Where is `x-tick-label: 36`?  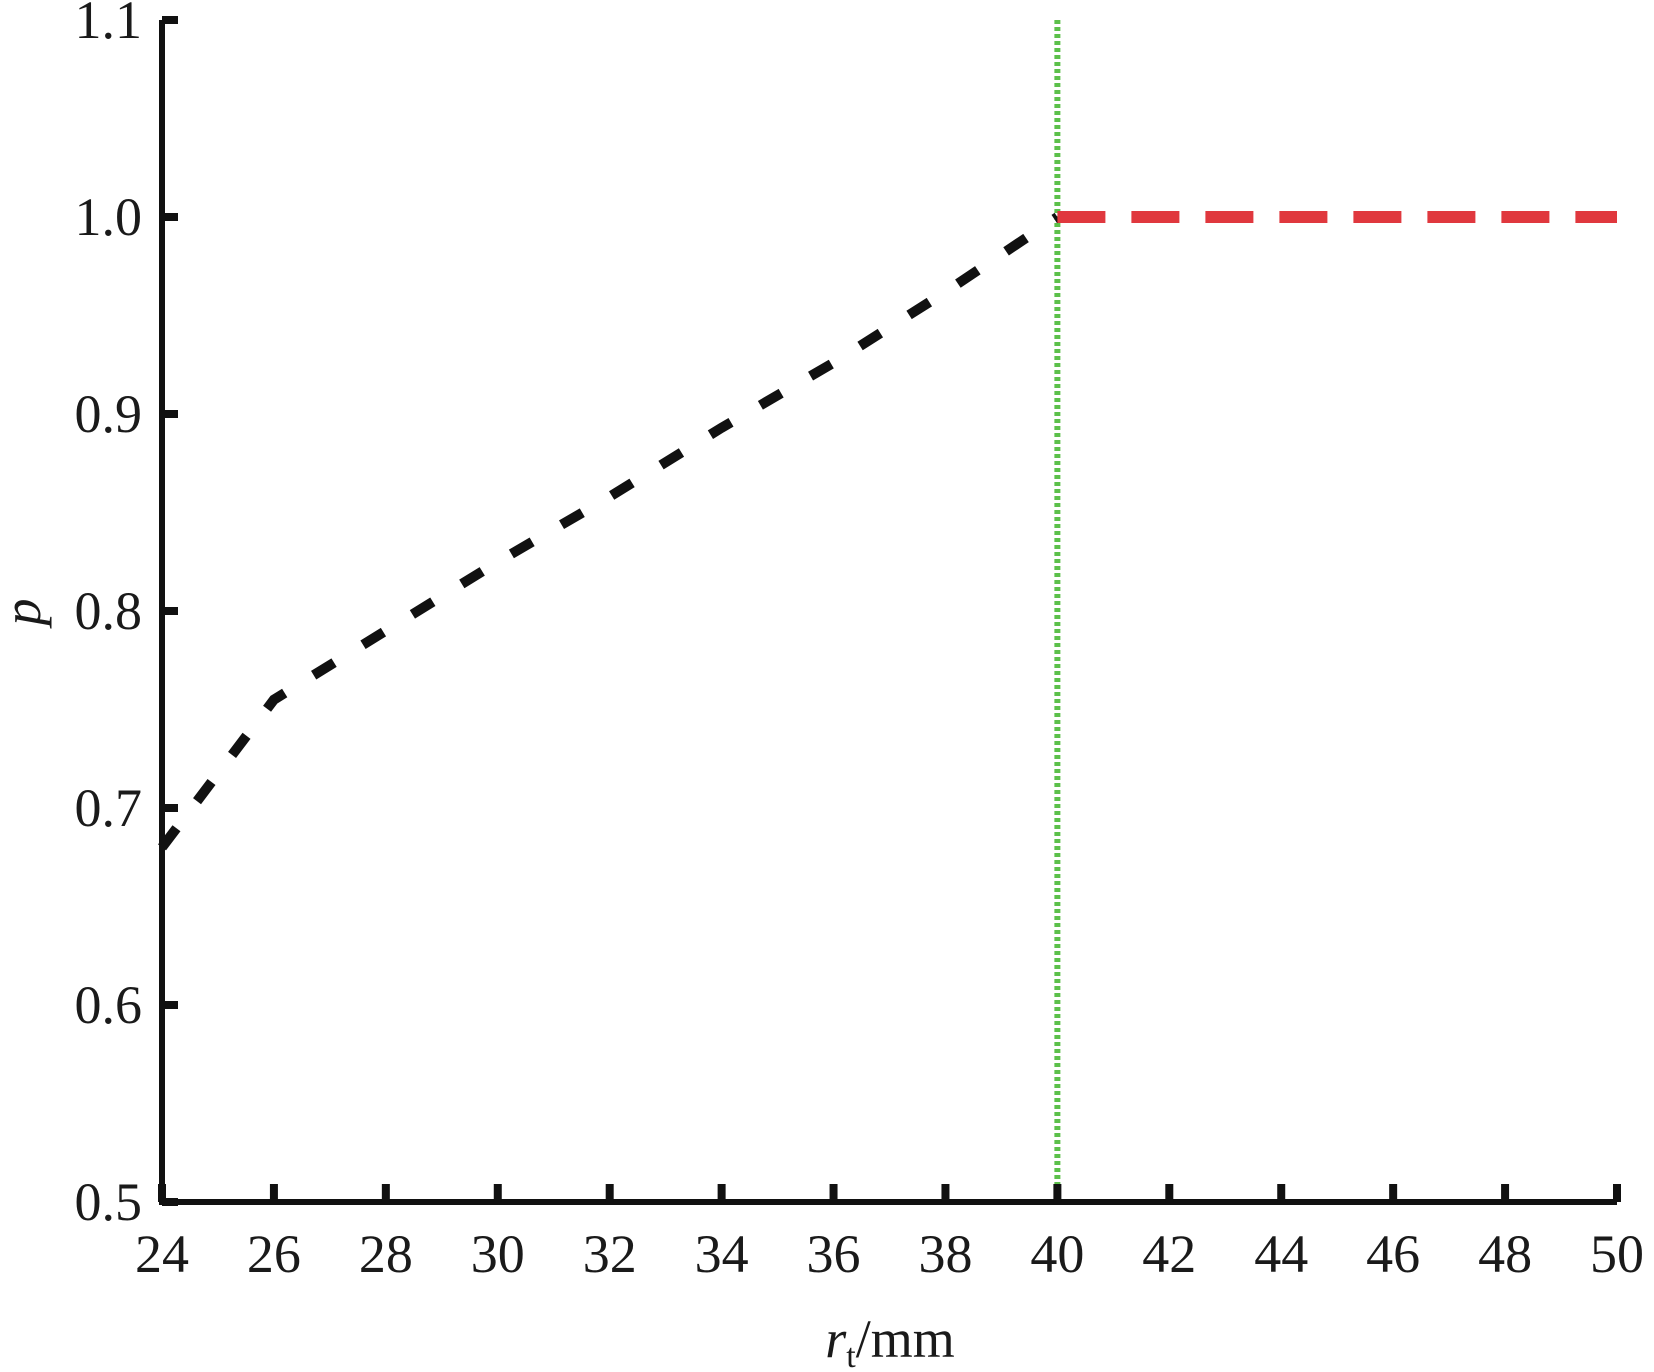 x-tick-label: 36 is located at coordinates (834, 1254).